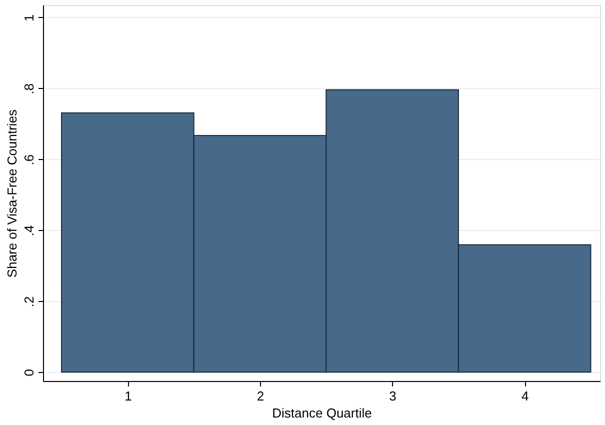  Describe the element at coordinates (29, 88) in the screenshot. I see `y-tick-label: .8` at that location.